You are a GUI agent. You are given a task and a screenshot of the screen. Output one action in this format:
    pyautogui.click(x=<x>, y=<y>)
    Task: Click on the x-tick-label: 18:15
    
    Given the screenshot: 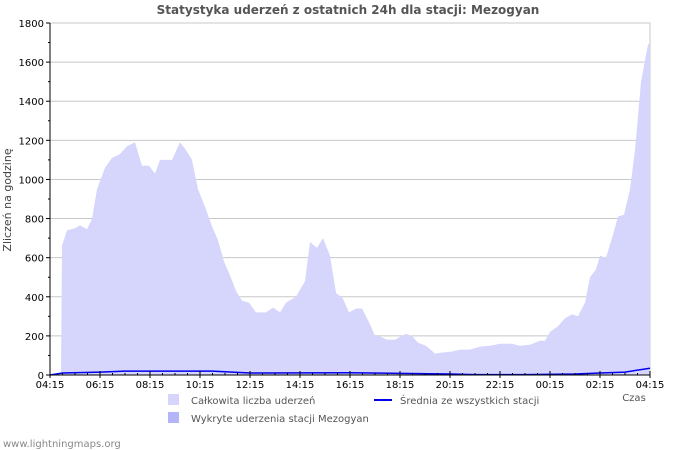 What is the action you would take?
    pyautogui.click(x=400, y=385)
    